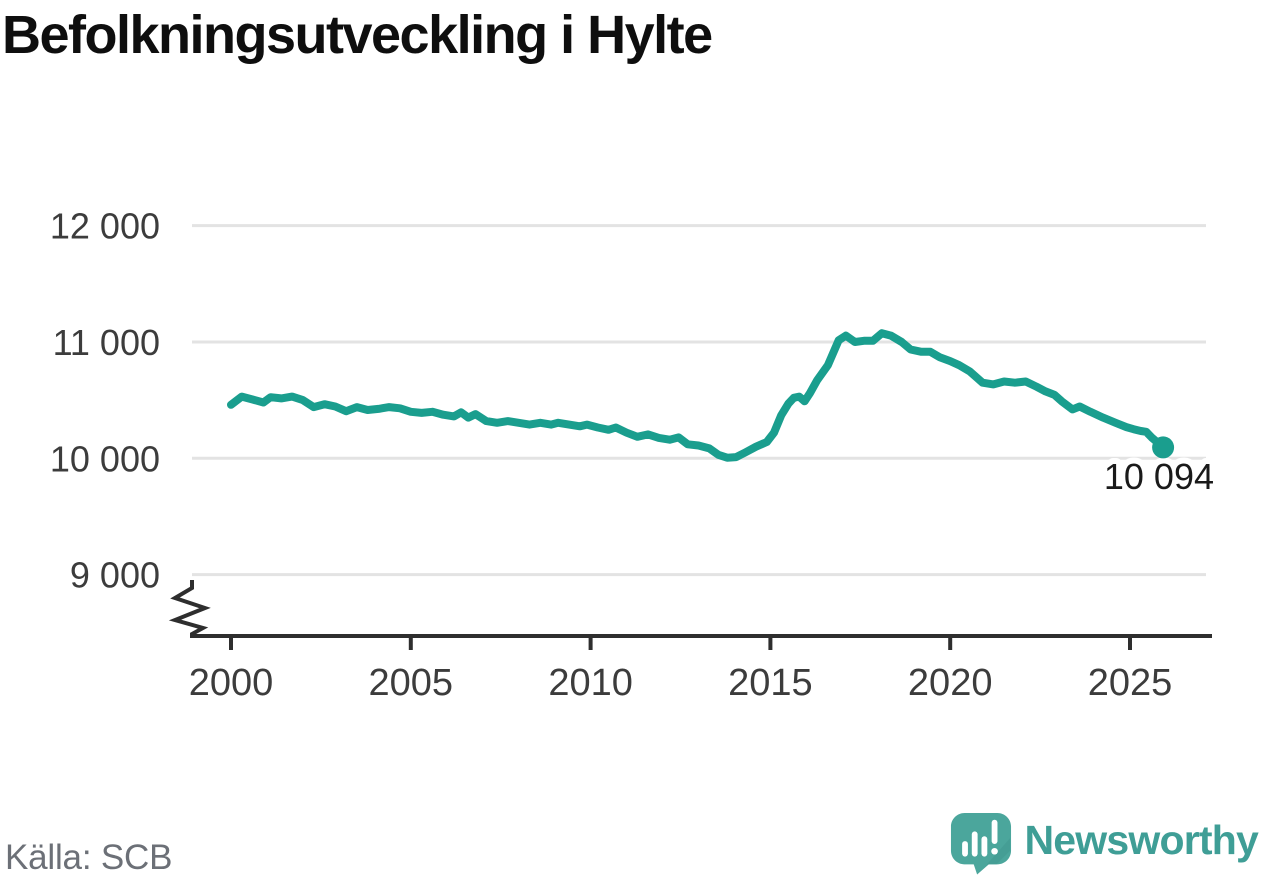 The image size is (1262, 879). What do you see at coordinates (105, 458) in the screenshot?
I see `y-axis-tick-label: 10 000` at bounding box center [105, 458].